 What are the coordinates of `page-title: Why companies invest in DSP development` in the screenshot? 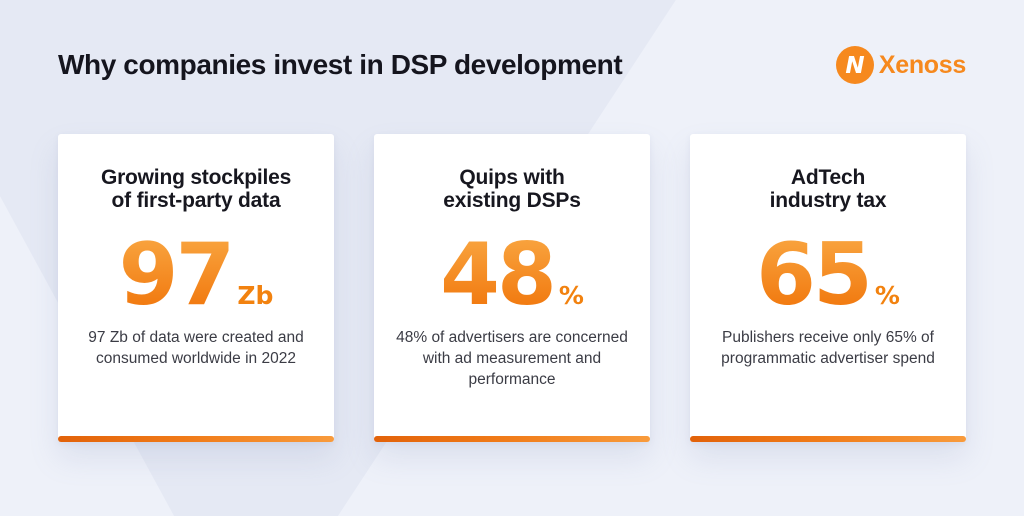 It's located at (340, 64).